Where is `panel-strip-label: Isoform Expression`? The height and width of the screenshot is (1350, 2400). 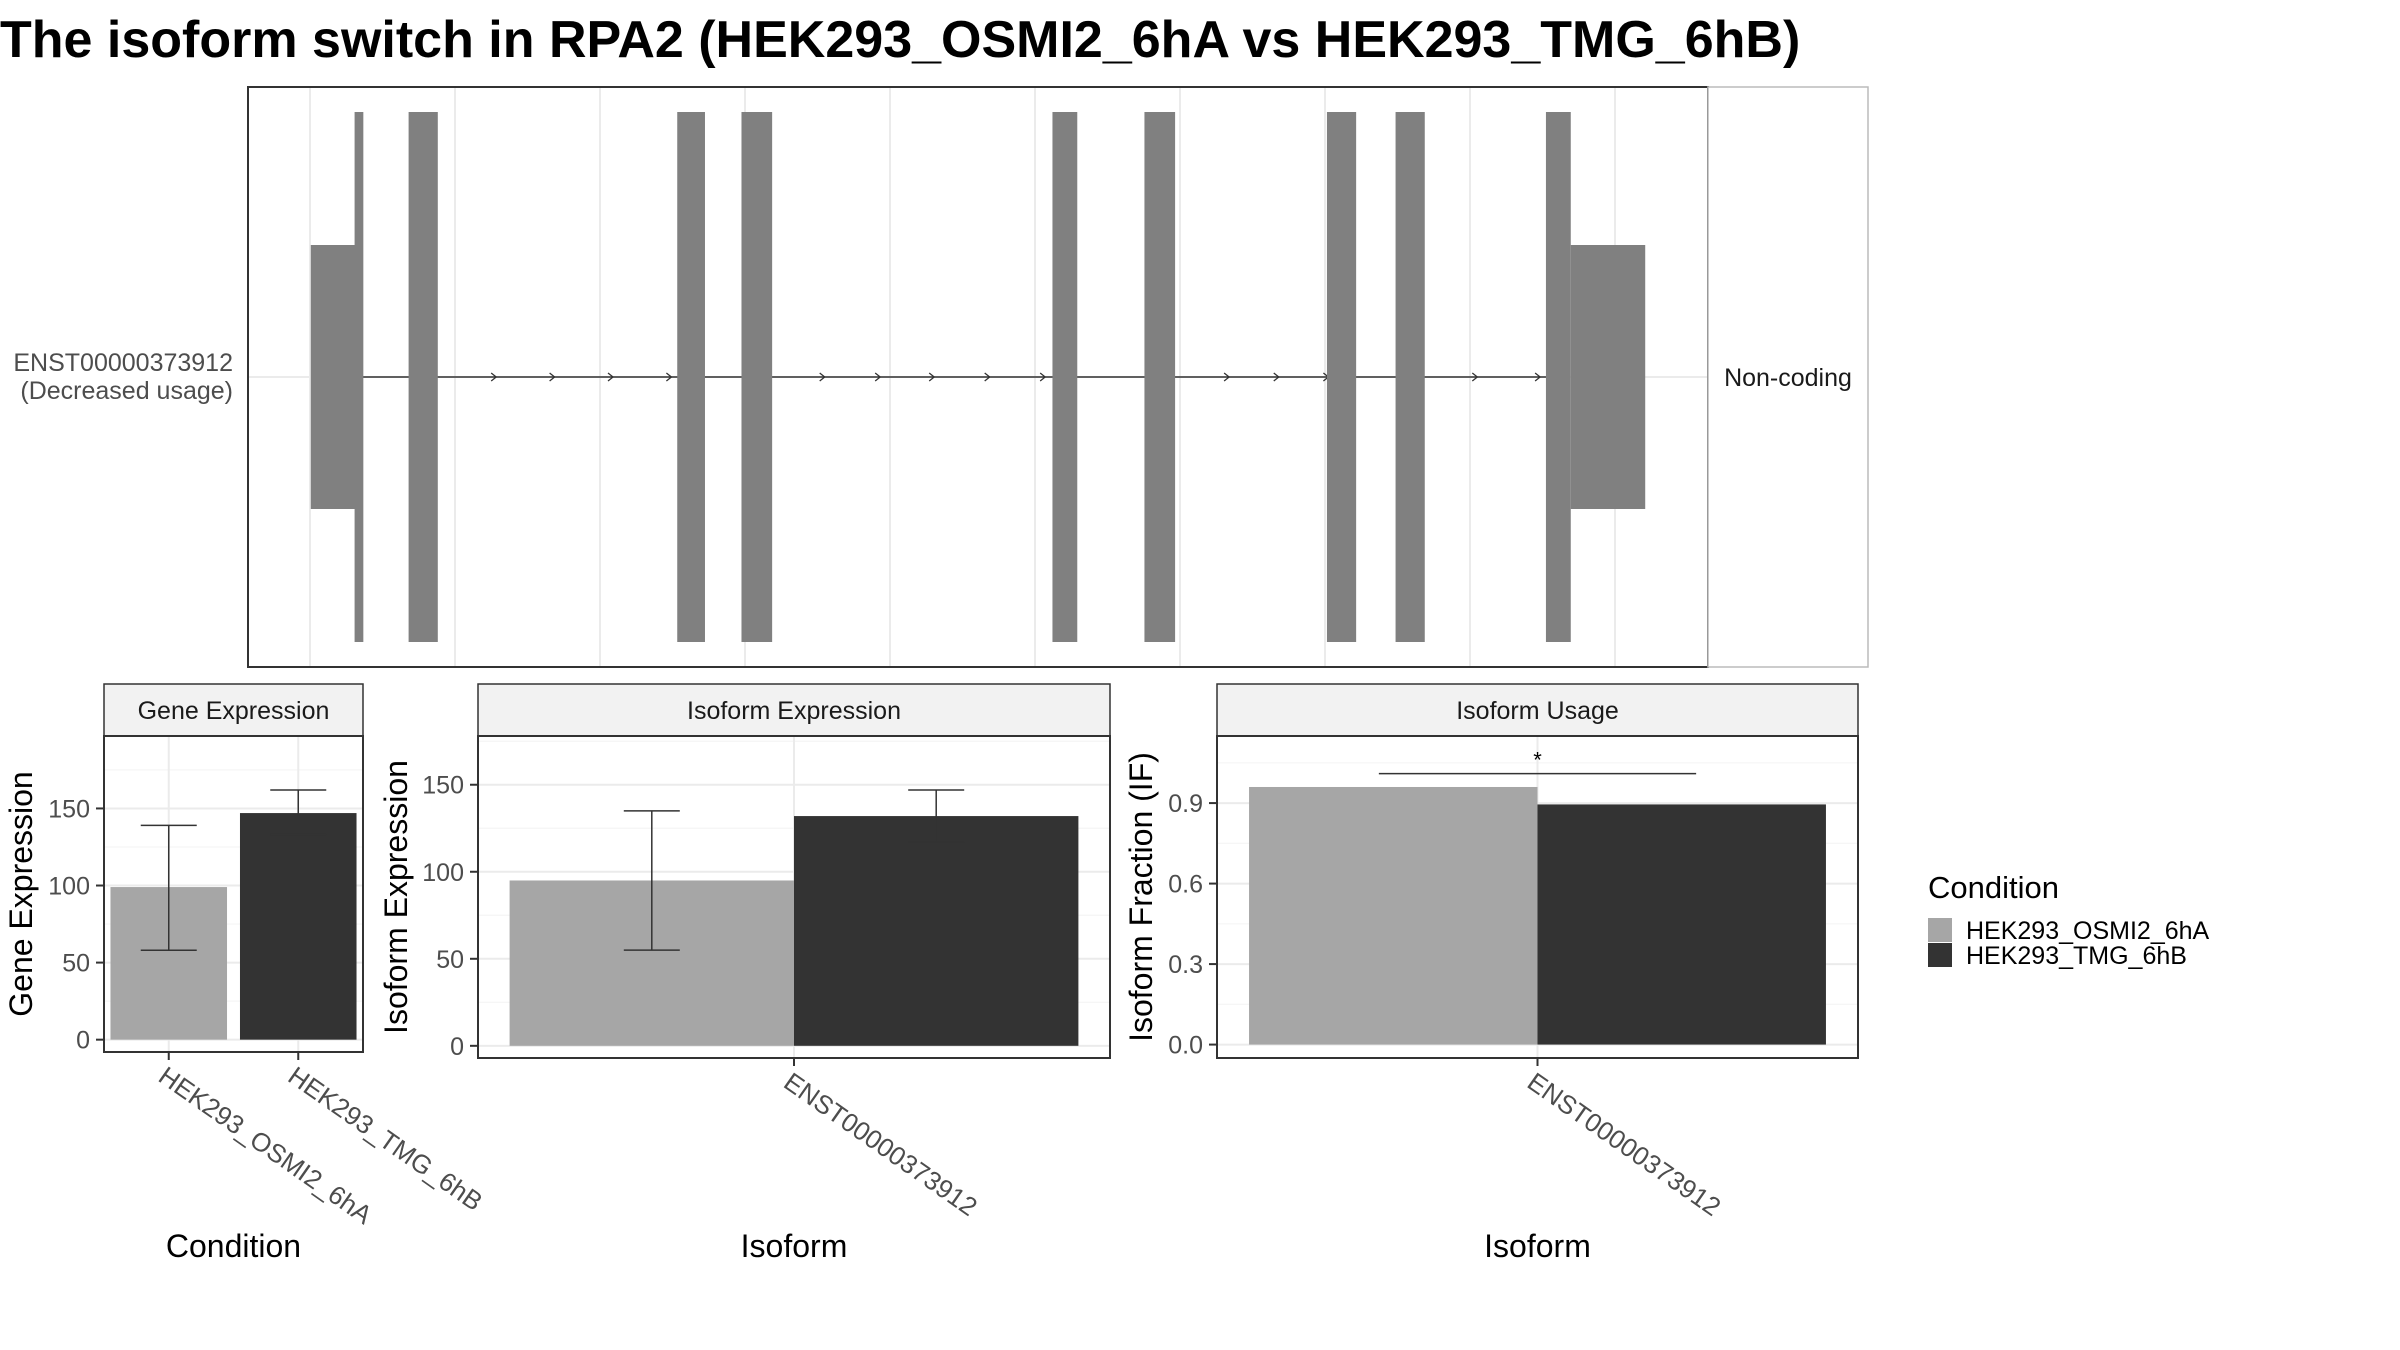 panel-strip-label: Isoform Expression is located at coordinates (794, 711).